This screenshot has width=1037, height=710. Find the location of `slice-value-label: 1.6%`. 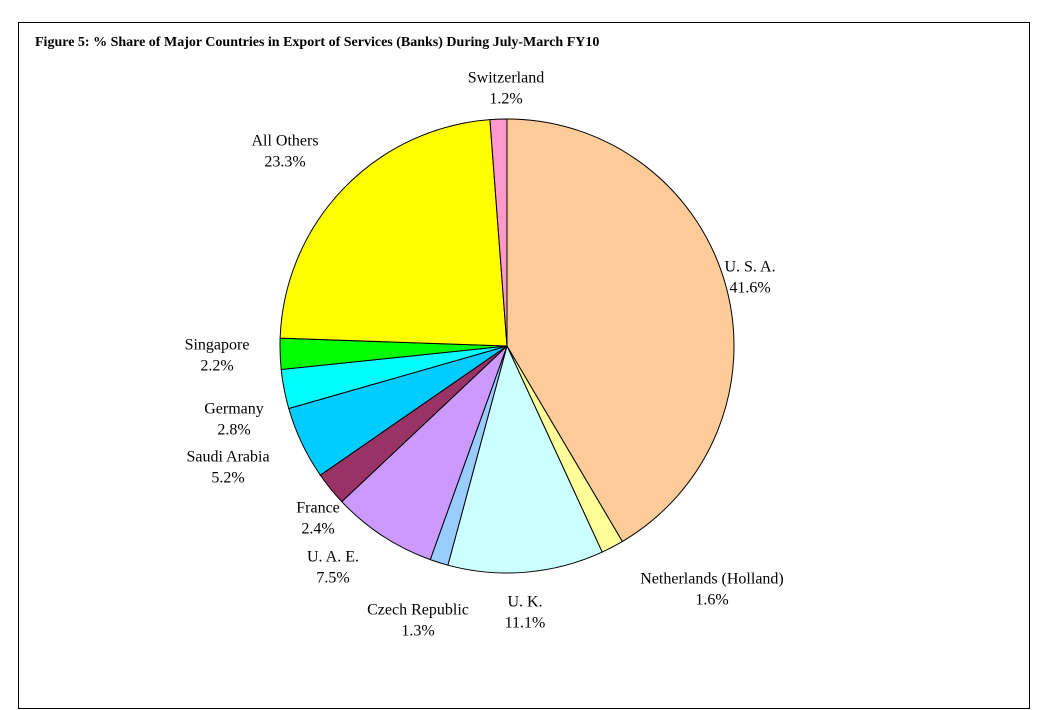

slice-value-label: 1.6% is located at coordinates (711, 600).